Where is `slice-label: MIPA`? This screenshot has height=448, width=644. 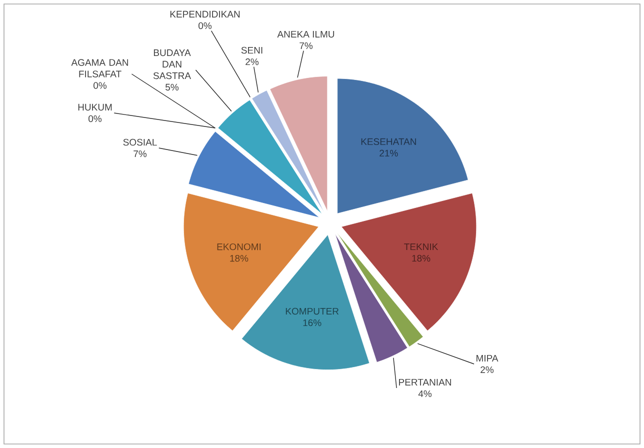
slice-label: MIPA is located at coordinates (487, 358).